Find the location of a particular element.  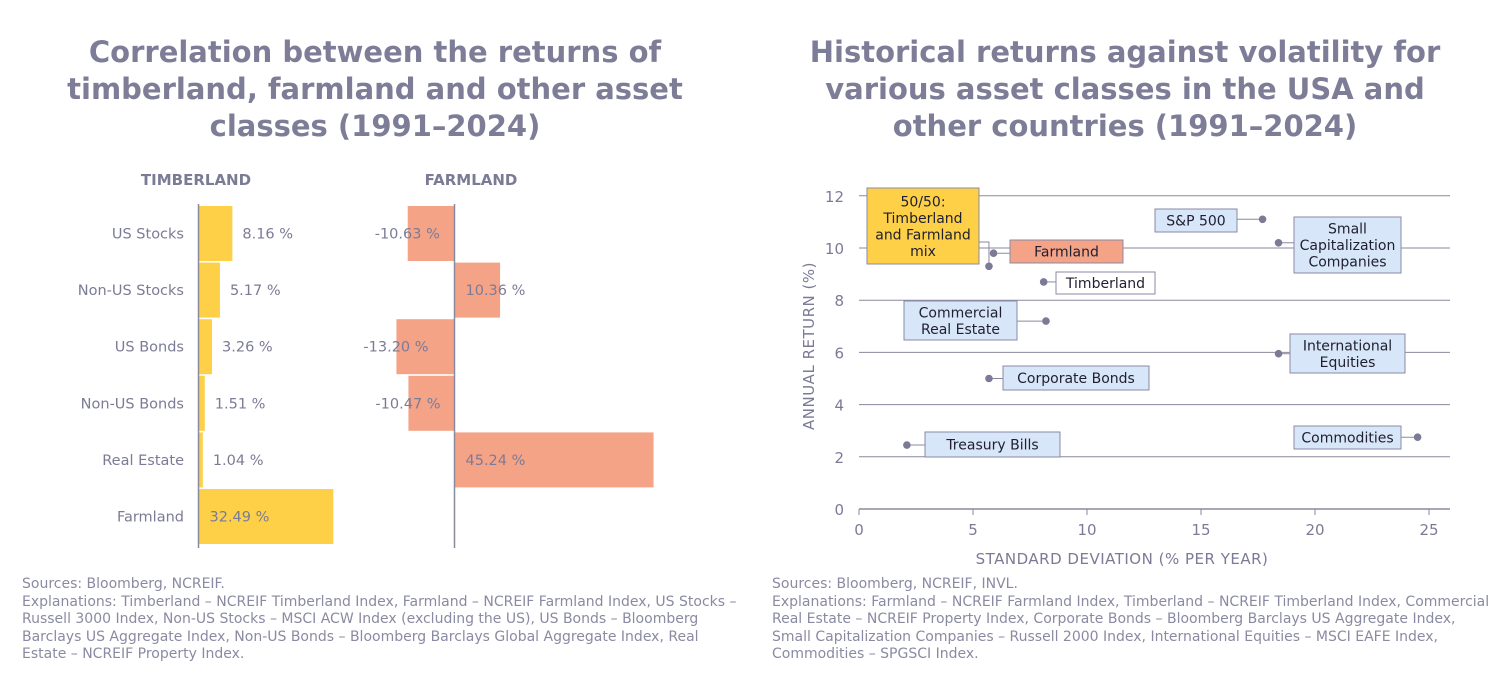

point-label-commodities: Commodities is located at coordinates (1347, 439).